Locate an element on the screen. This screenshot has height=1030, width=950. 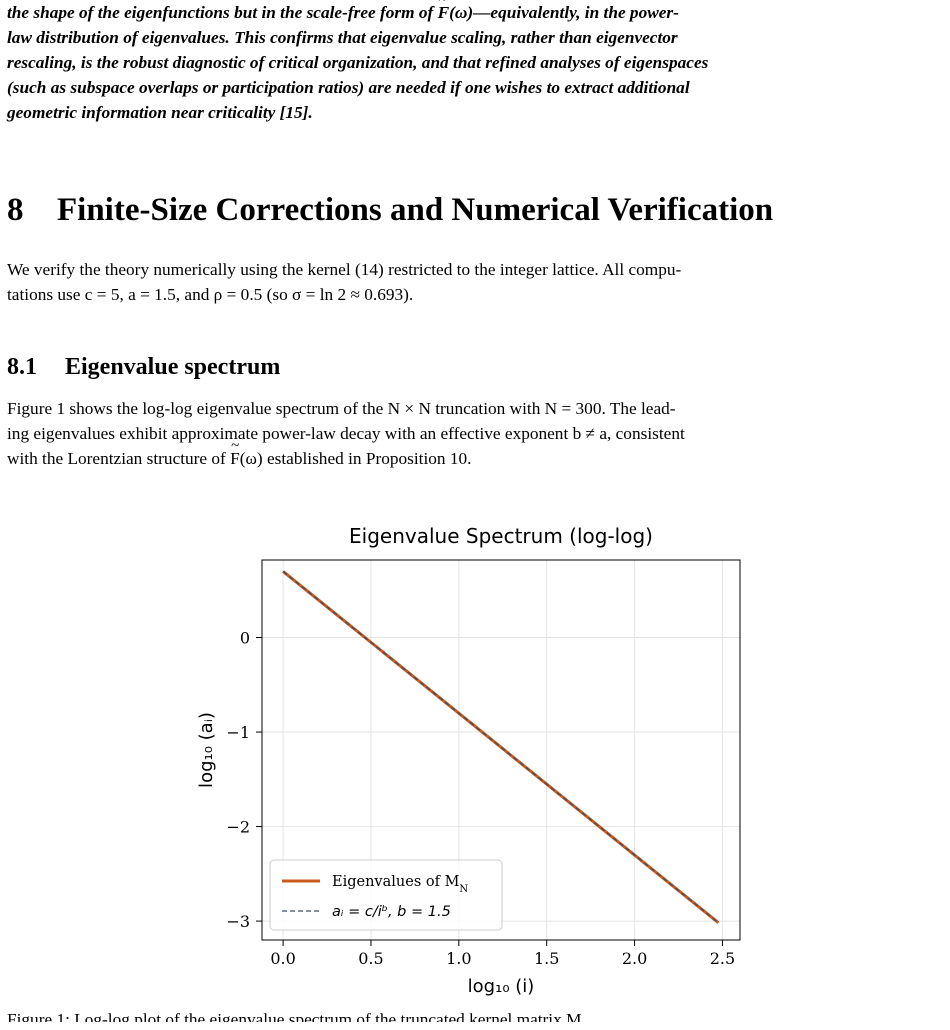
x-tick-label: 1.5 is located at coordinates (546, 958).